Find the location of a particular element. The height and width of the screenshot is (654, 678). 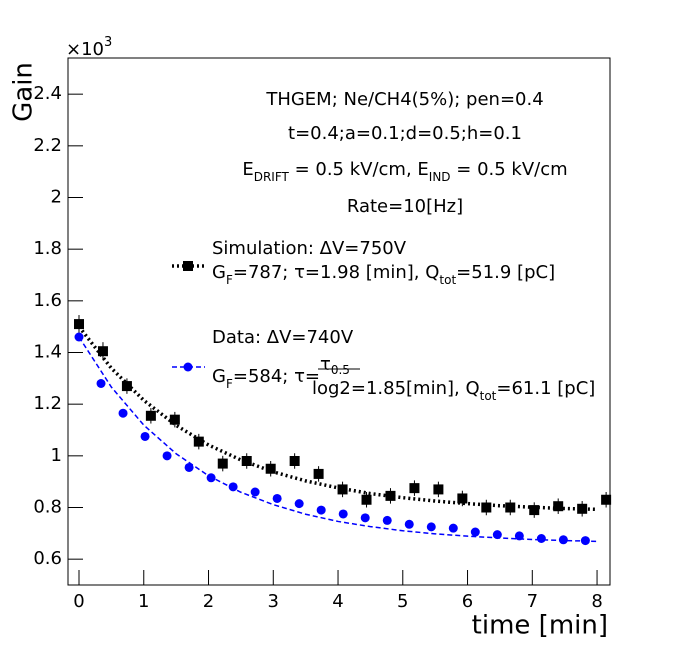

frac-num: τ is located at coordinates (325, 364).